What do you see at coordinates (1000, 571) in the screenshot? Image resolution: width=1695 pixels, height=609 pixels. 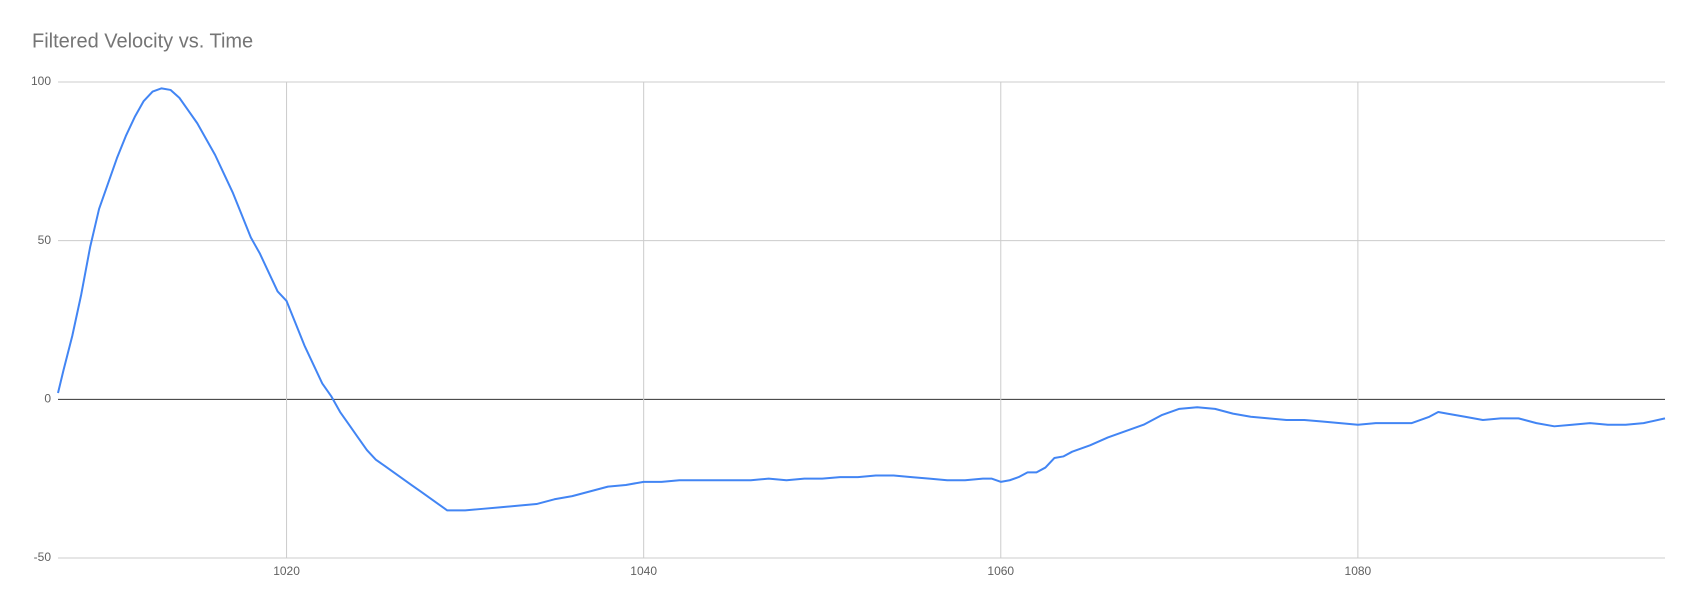 I see `x-tick-label: 1060` at bounding box center [1000, 571].